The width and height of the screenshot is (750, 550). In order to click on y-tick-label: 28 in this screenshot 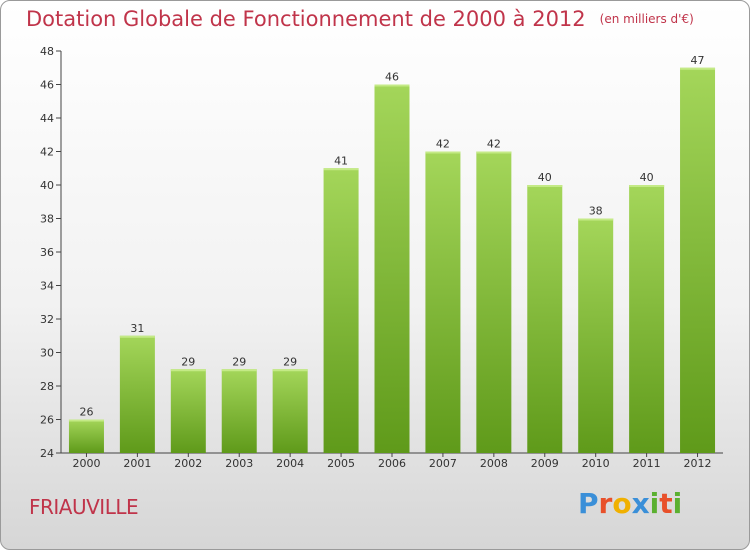, I will do `click(47, 386)`.